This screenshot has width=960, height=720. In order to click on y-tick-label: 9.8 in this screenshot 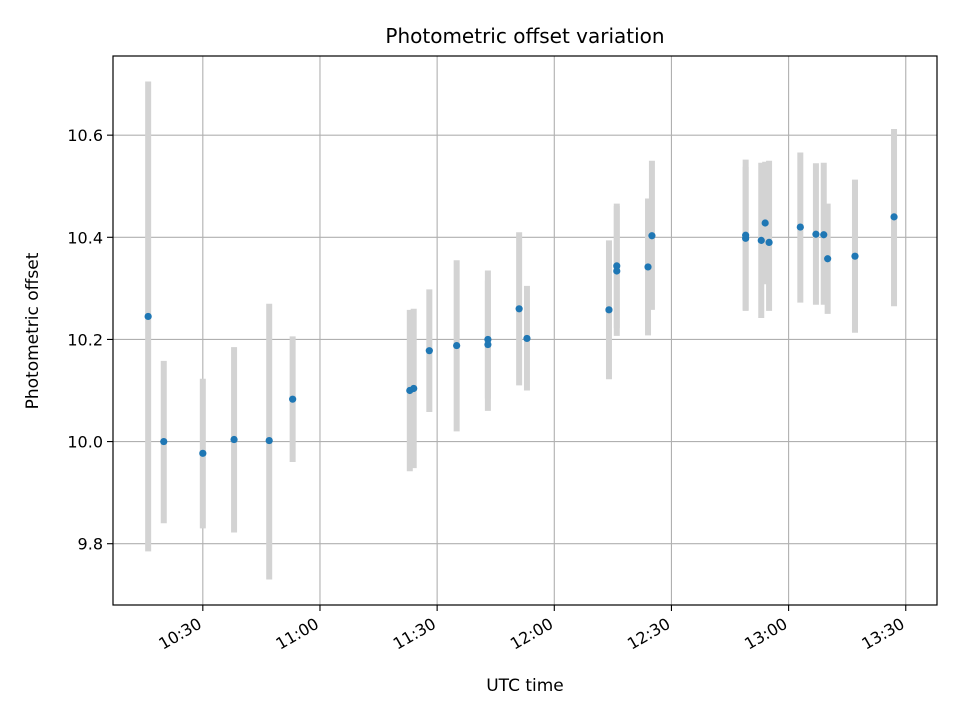, I will do `click(90, 544)`.